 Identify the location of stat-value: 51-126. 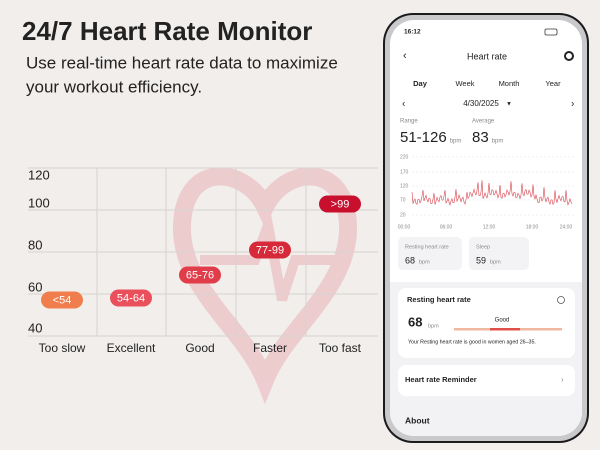
(423, 137).